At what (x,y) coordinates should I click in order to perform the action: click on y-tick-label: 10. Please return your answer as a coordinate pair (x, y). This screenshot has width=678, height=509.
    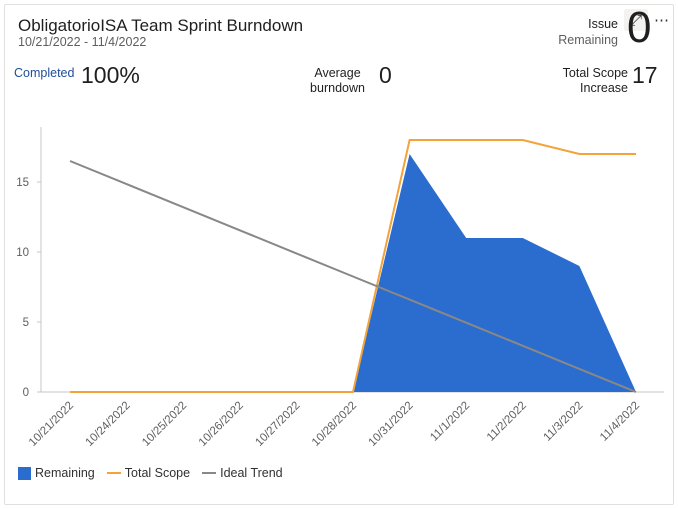
    Looking at the image, I should click on (22, 253).